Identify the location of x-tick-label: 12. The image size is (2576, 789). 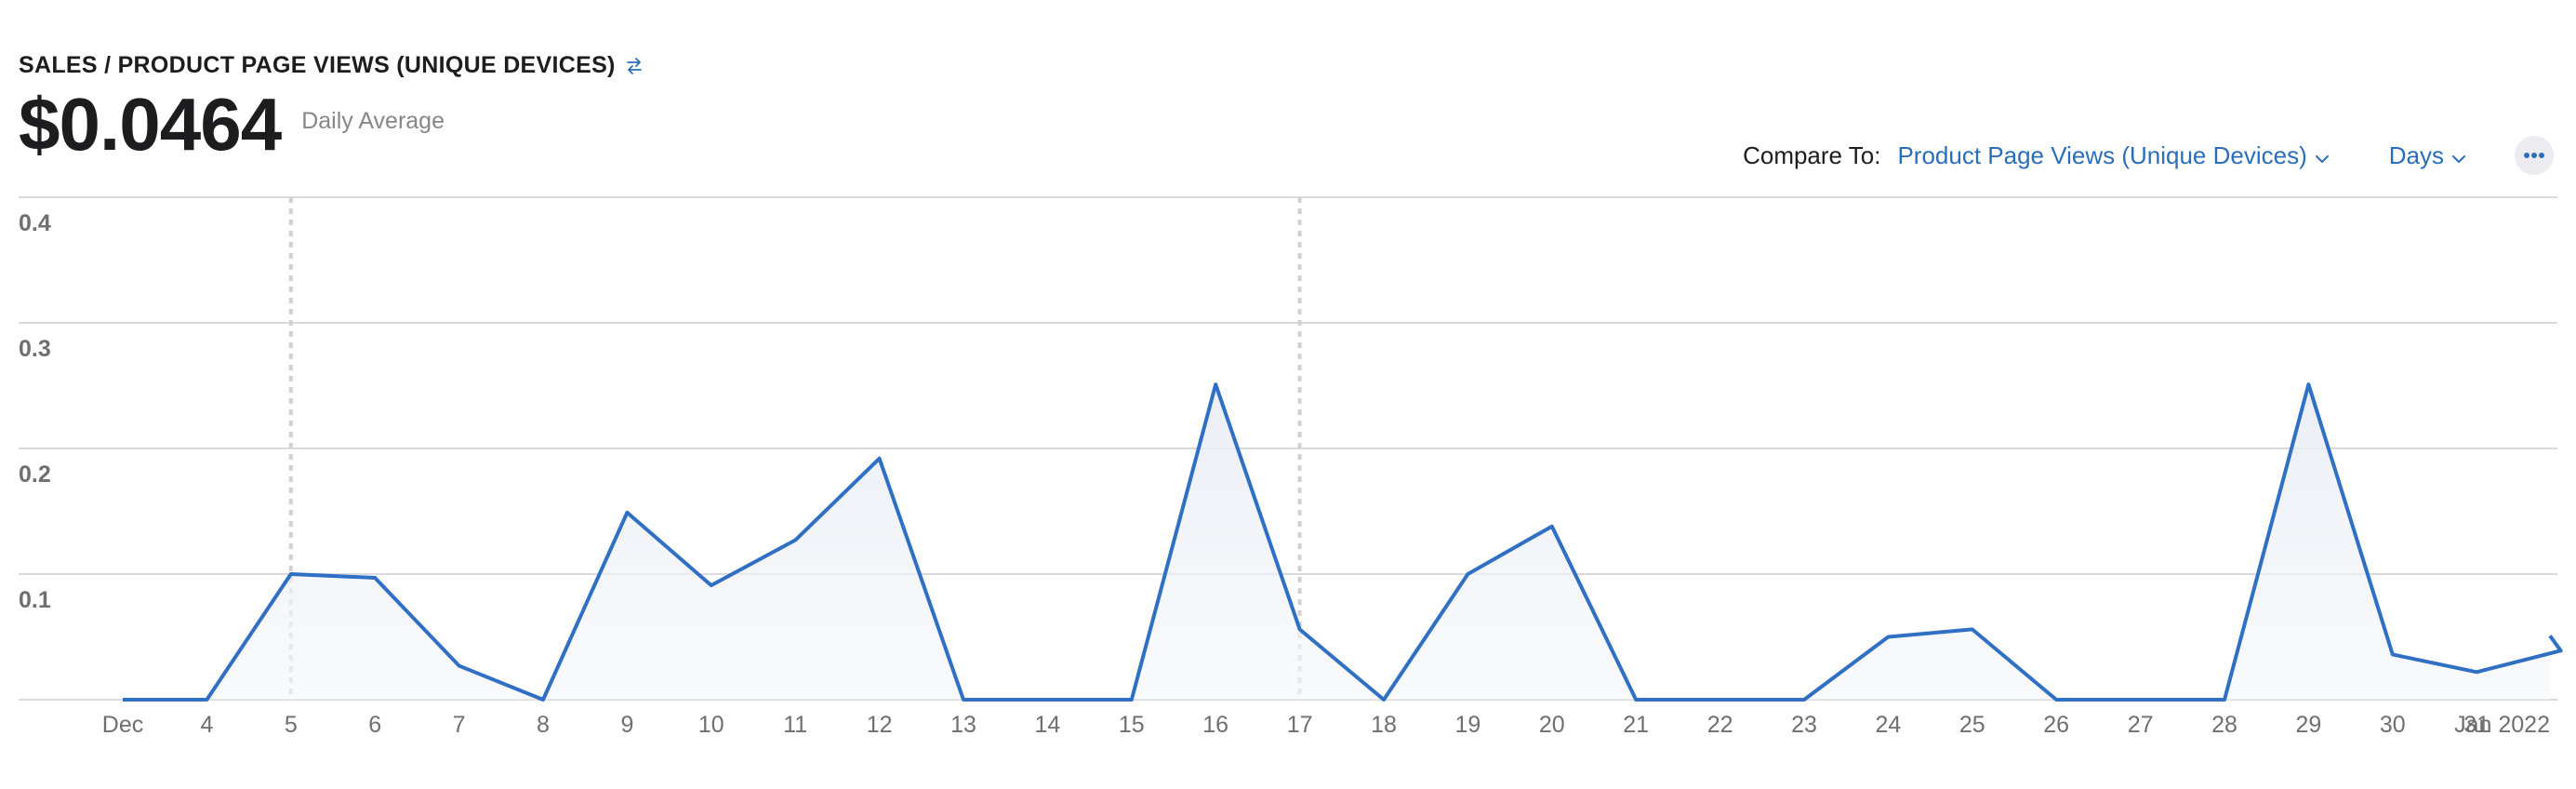
(880, 725).